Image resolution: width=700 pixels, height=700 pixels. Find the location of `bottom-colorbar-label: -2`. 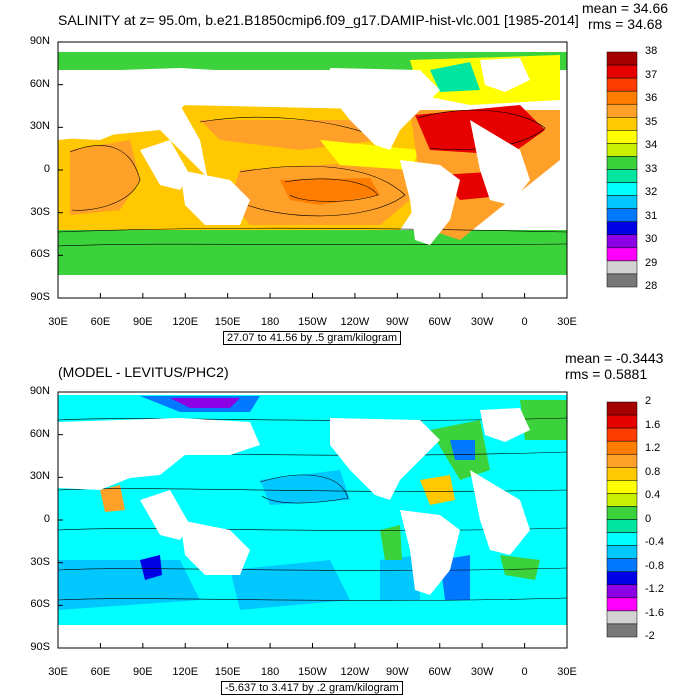

bottom-colorbar-label: -2 is located at coordinates (650, 636).